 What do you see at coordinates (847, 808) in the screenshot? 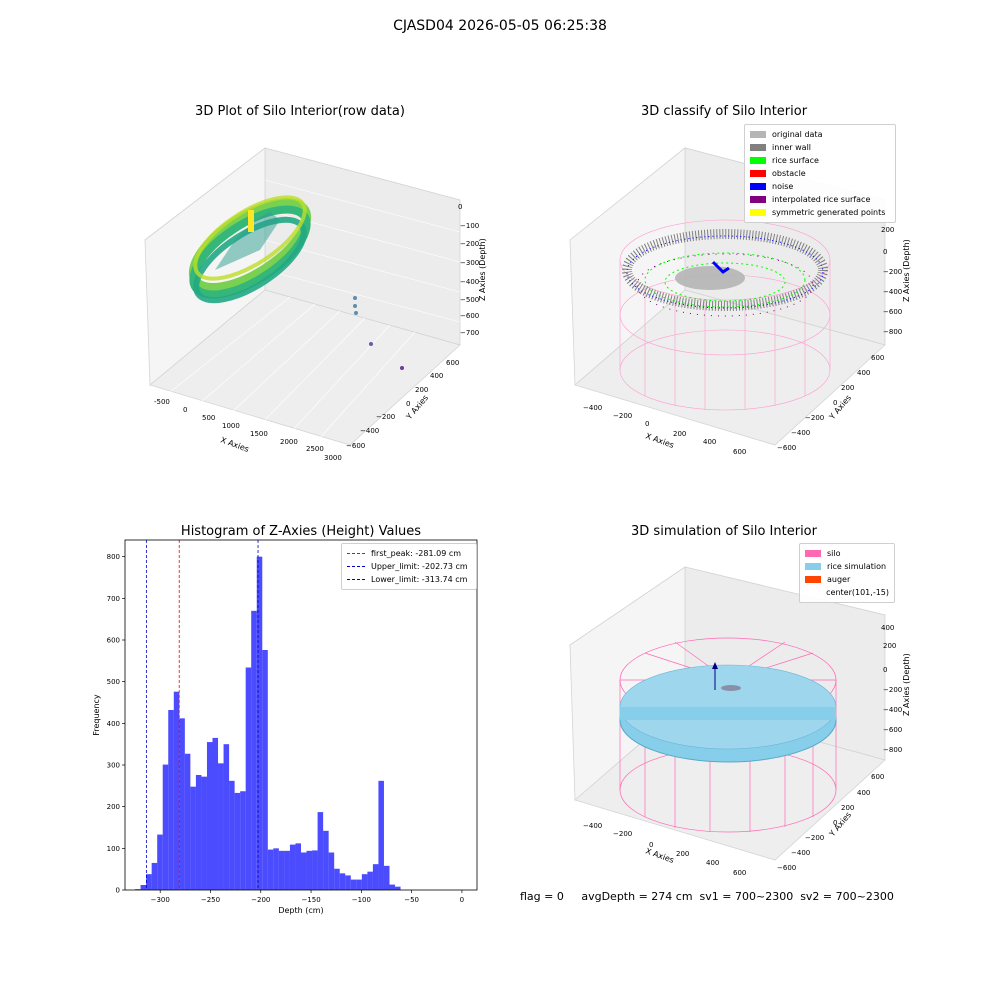
I see `y-tick: 200` at bounding box center [847, 808].